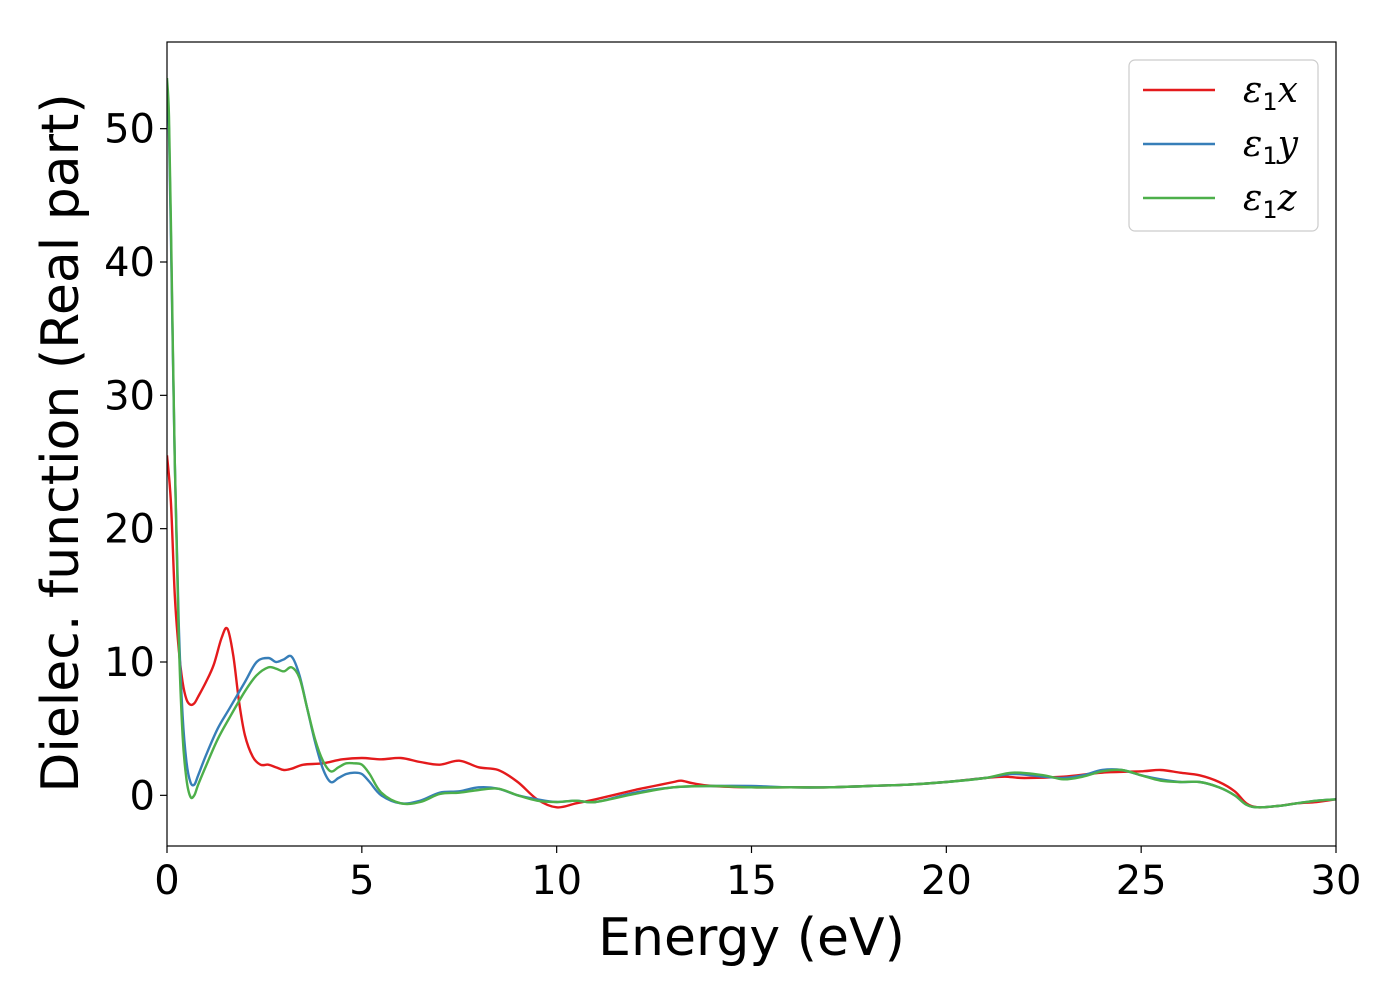 The width and height of the screenshot is (1400, 1000). I want to click on y-axis-label: Dielec. function (Real part), so click(61, 442).